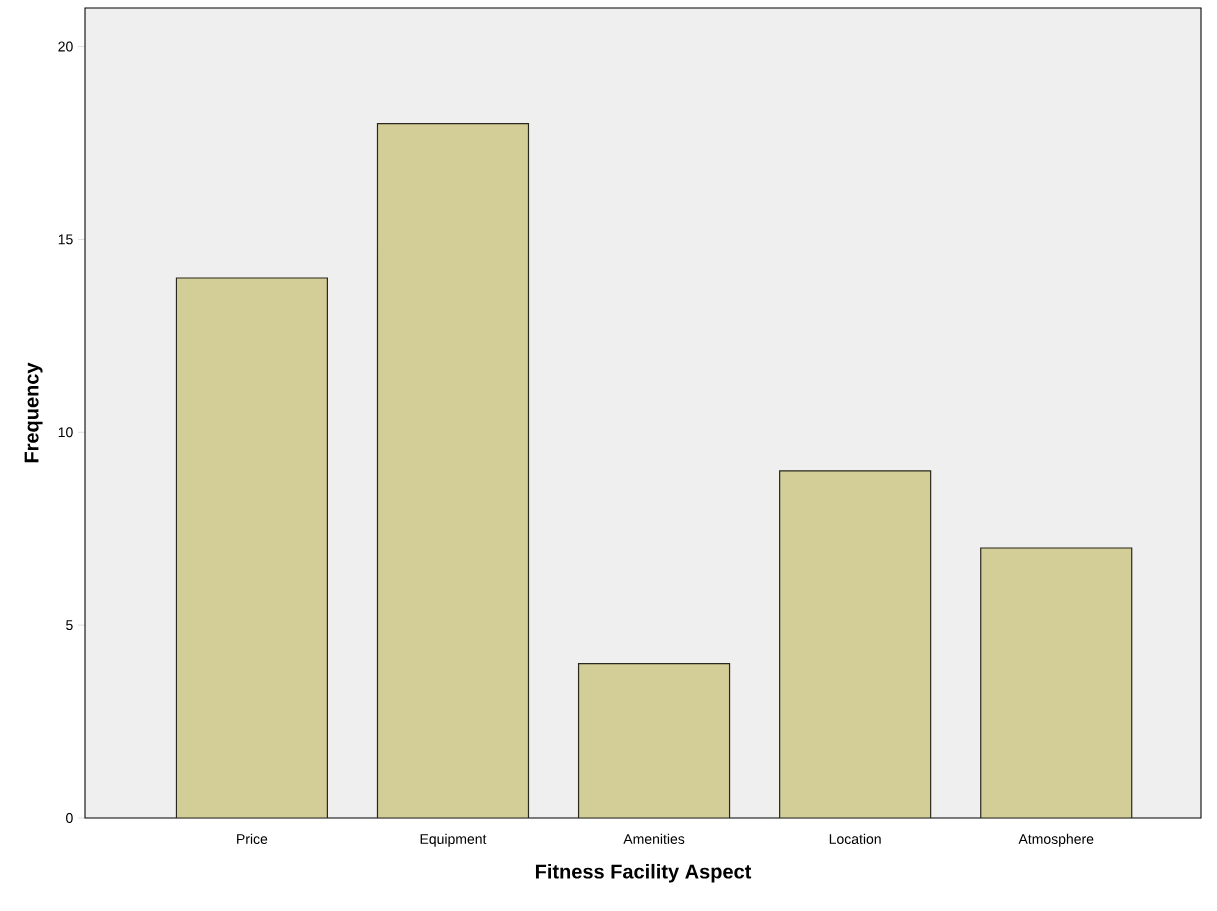 The width and height of the screenshot is (1217, 911). I want to click on x-tick-label: Amenities, so click(654, 838).